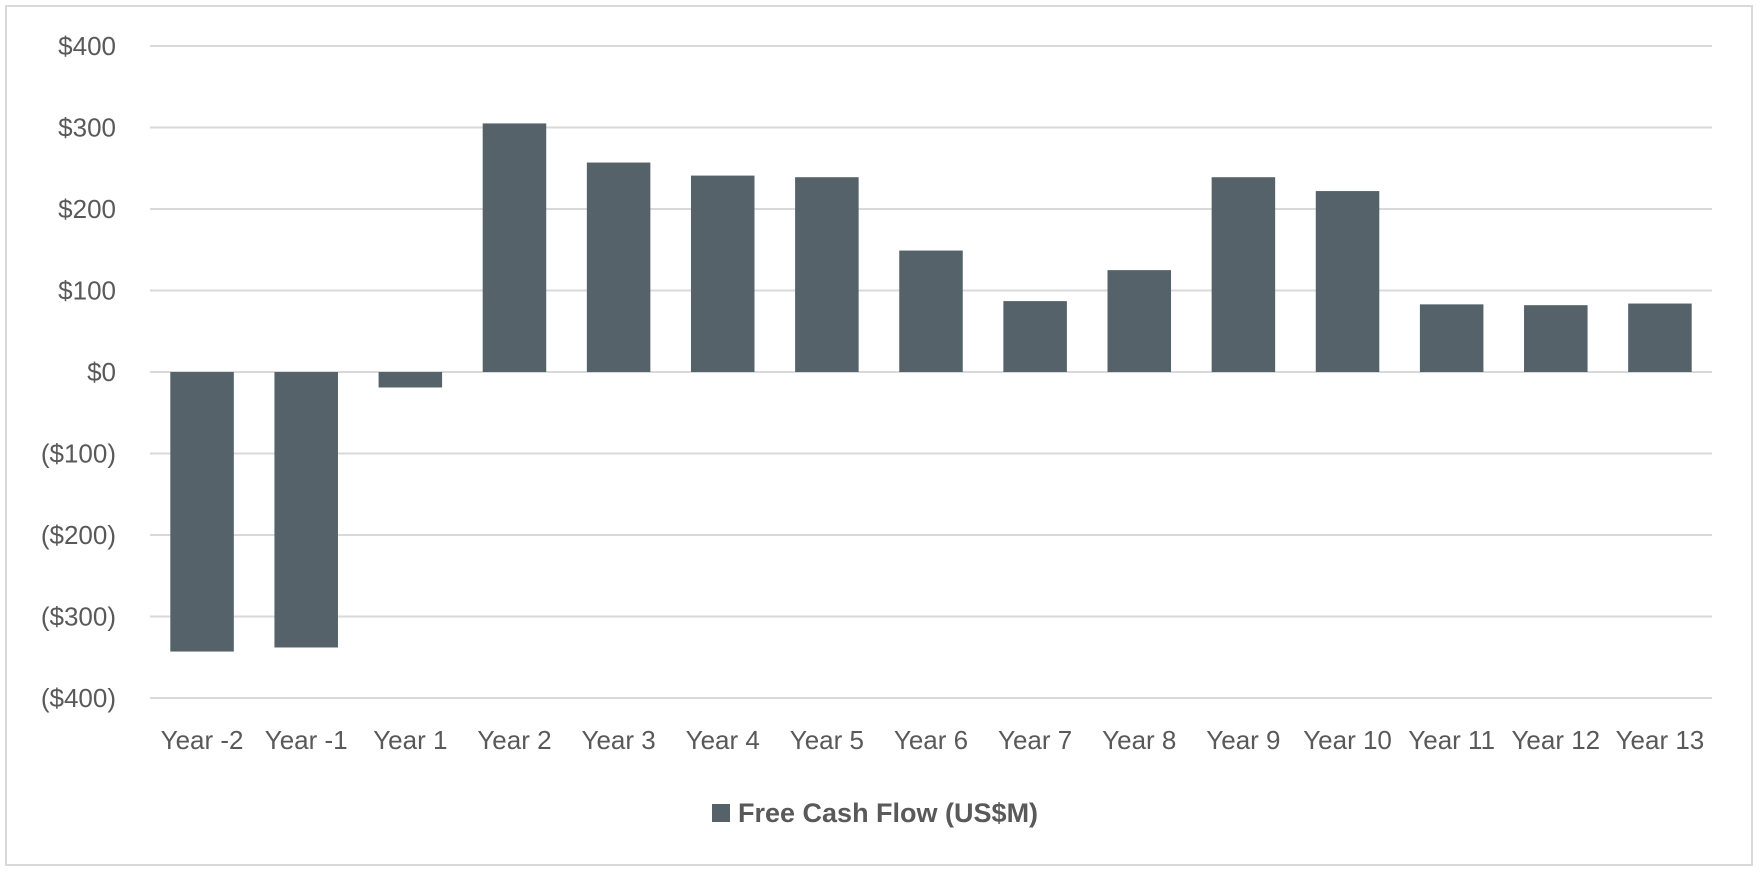 The image size is (1760, 873). I want to click on x-tick-label: Year 13, so click(1660, 740).